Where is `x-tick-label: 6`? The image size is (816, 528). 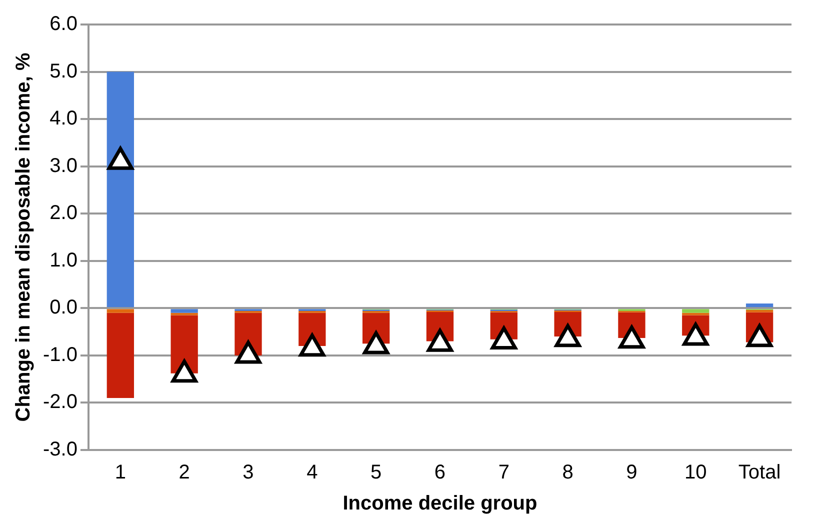
x-tick-label: 6 is located at coordinates (440, 473).